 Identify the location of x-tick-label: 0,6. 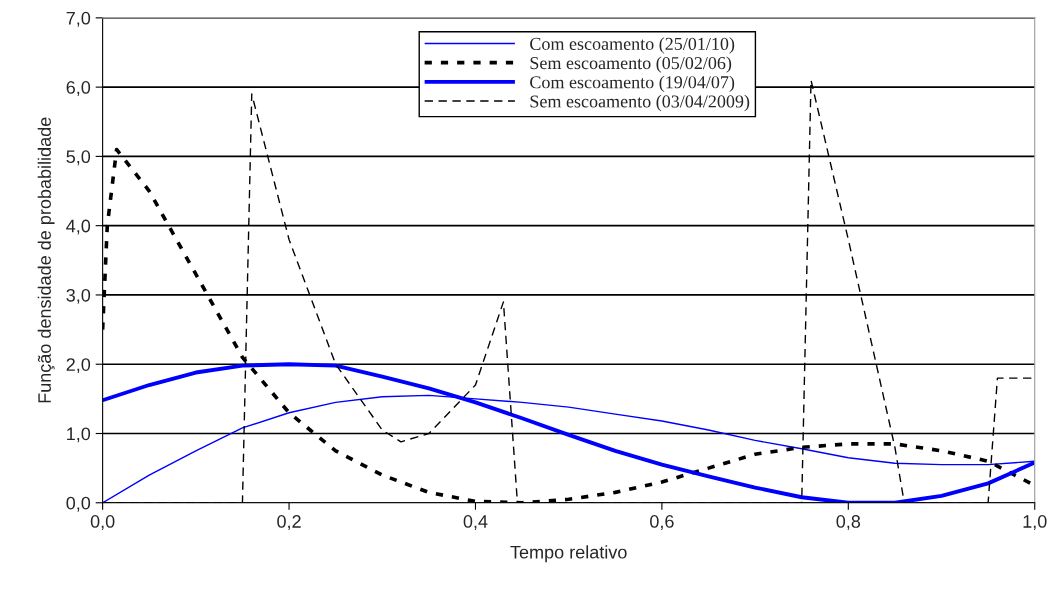
(662, 522).